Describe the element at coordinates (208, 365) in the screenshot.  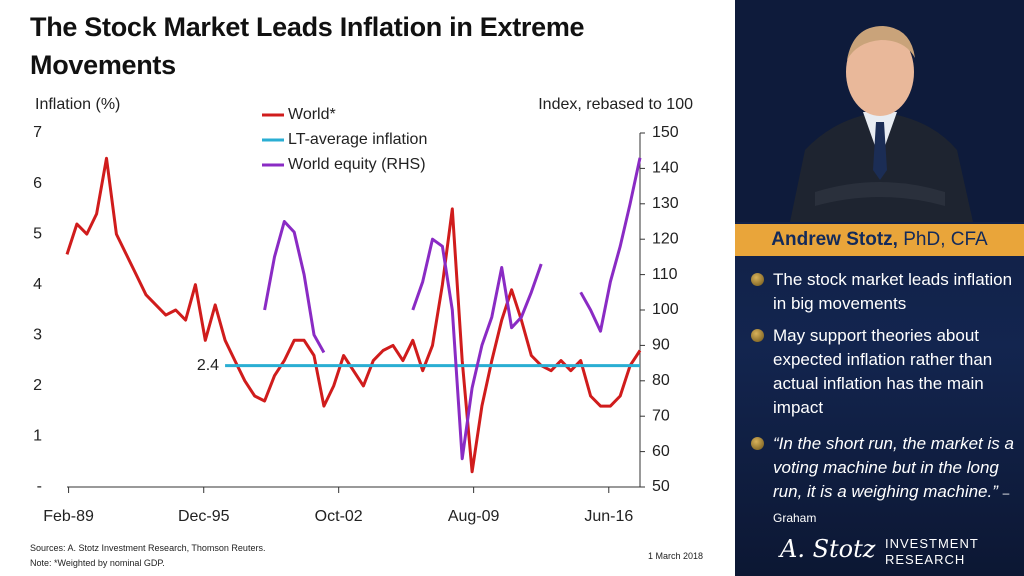
I see `reference-label: 2.4` at that location.